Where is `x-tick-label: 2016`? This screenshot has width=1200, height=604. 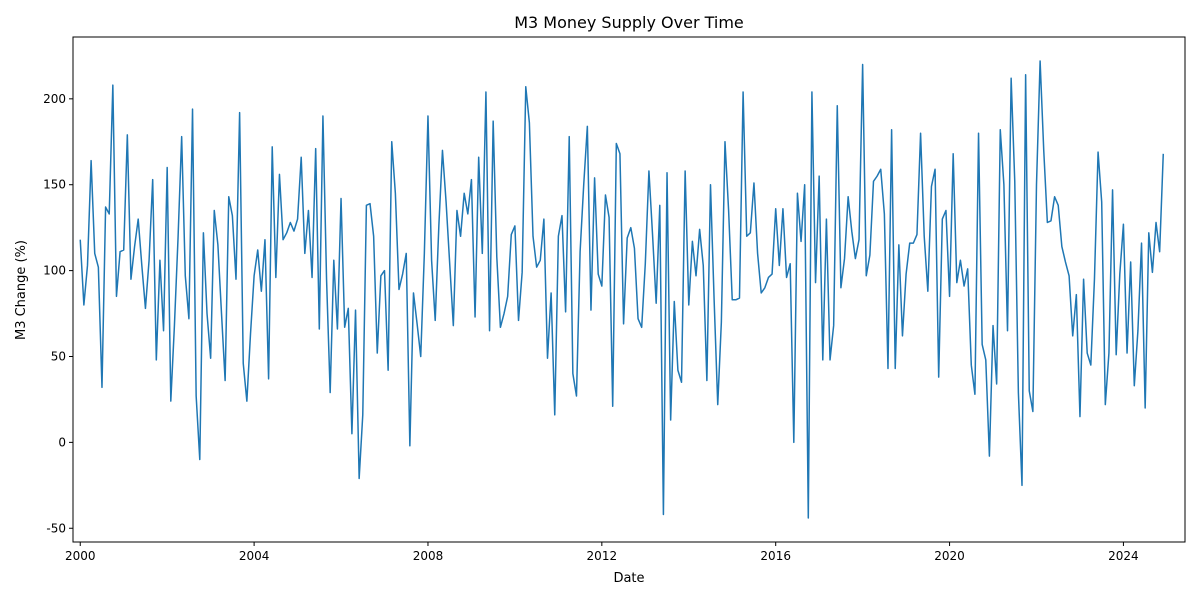
x-tick-label: 2016 is located at coordinates (775, 556).